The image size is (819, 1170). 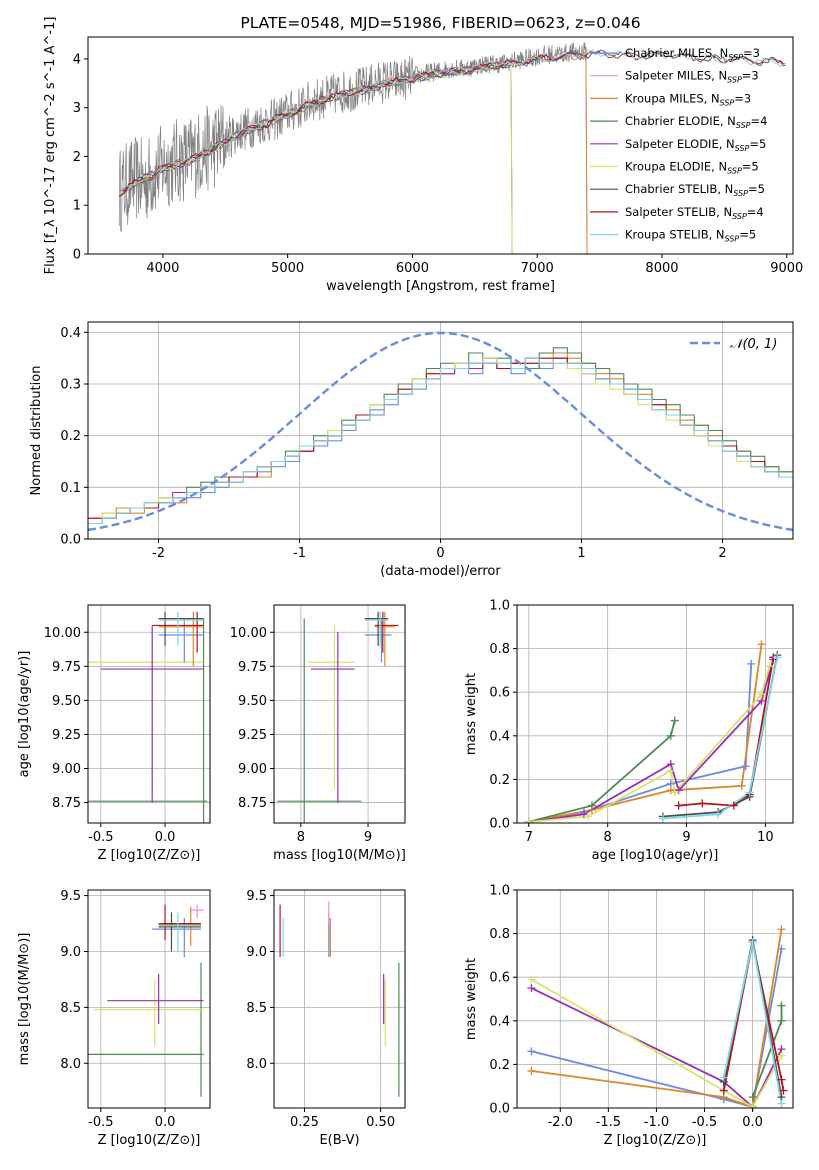 I want to click on plot-area-massweight_vs_age, so click(x=653, y=733).